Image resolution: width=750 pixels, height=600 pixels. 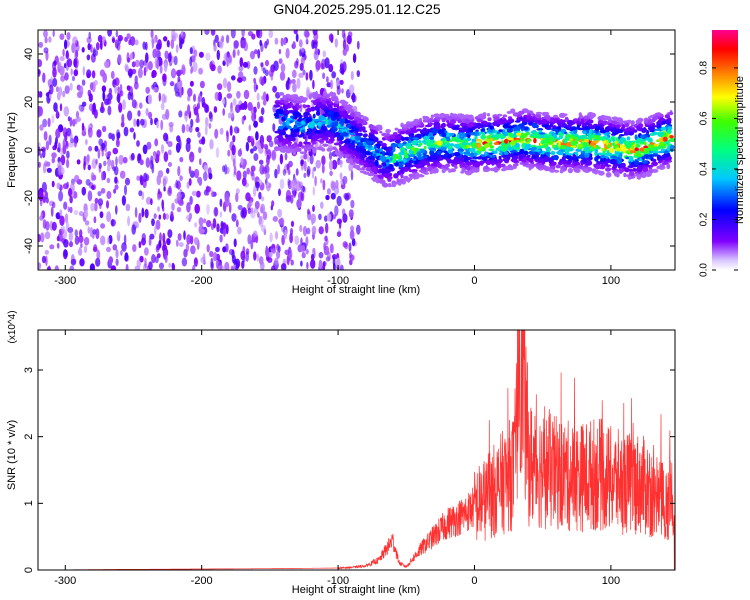 I want to click on colorbar-label: Normalized spectral amplitude, so click(x=740, y=150).